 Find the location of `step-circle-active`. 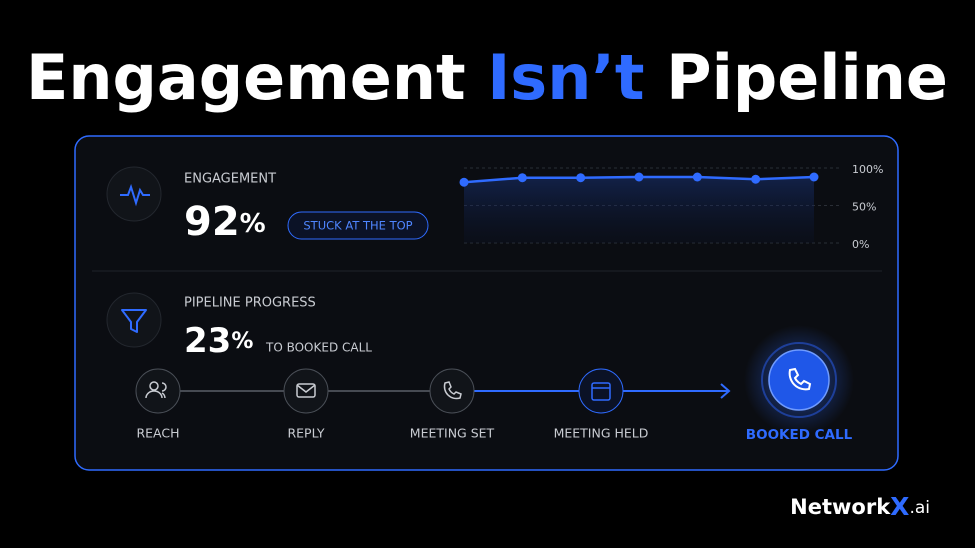

step-circle-active is located at coordinates (799, 380).